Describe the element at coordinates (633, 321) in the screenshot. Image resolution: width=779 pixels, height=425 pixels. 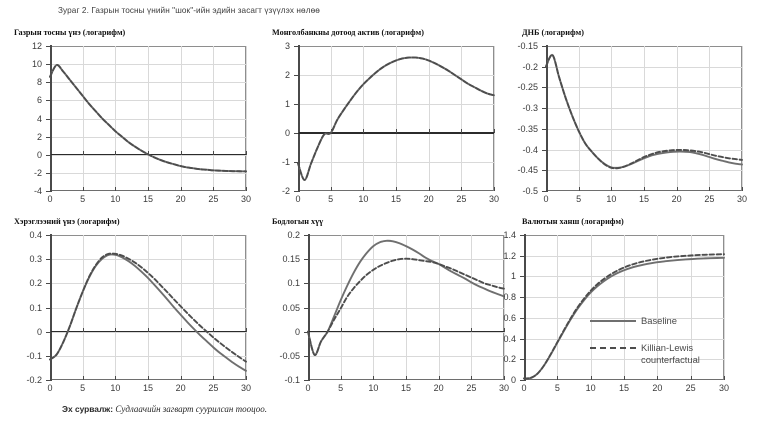
I see `legend-item-baseline: Baseline` at that location.